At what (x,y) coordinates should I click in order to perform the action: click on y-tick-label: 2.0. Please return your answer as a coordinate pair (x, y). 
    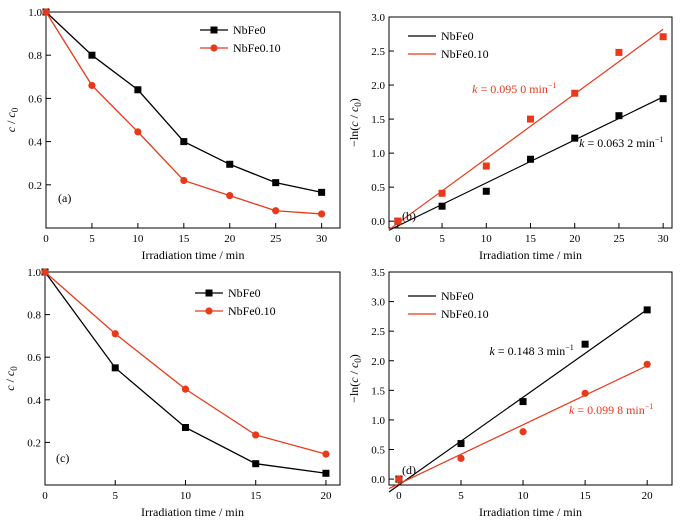
    Looking at the image, I should click on (378, 86).